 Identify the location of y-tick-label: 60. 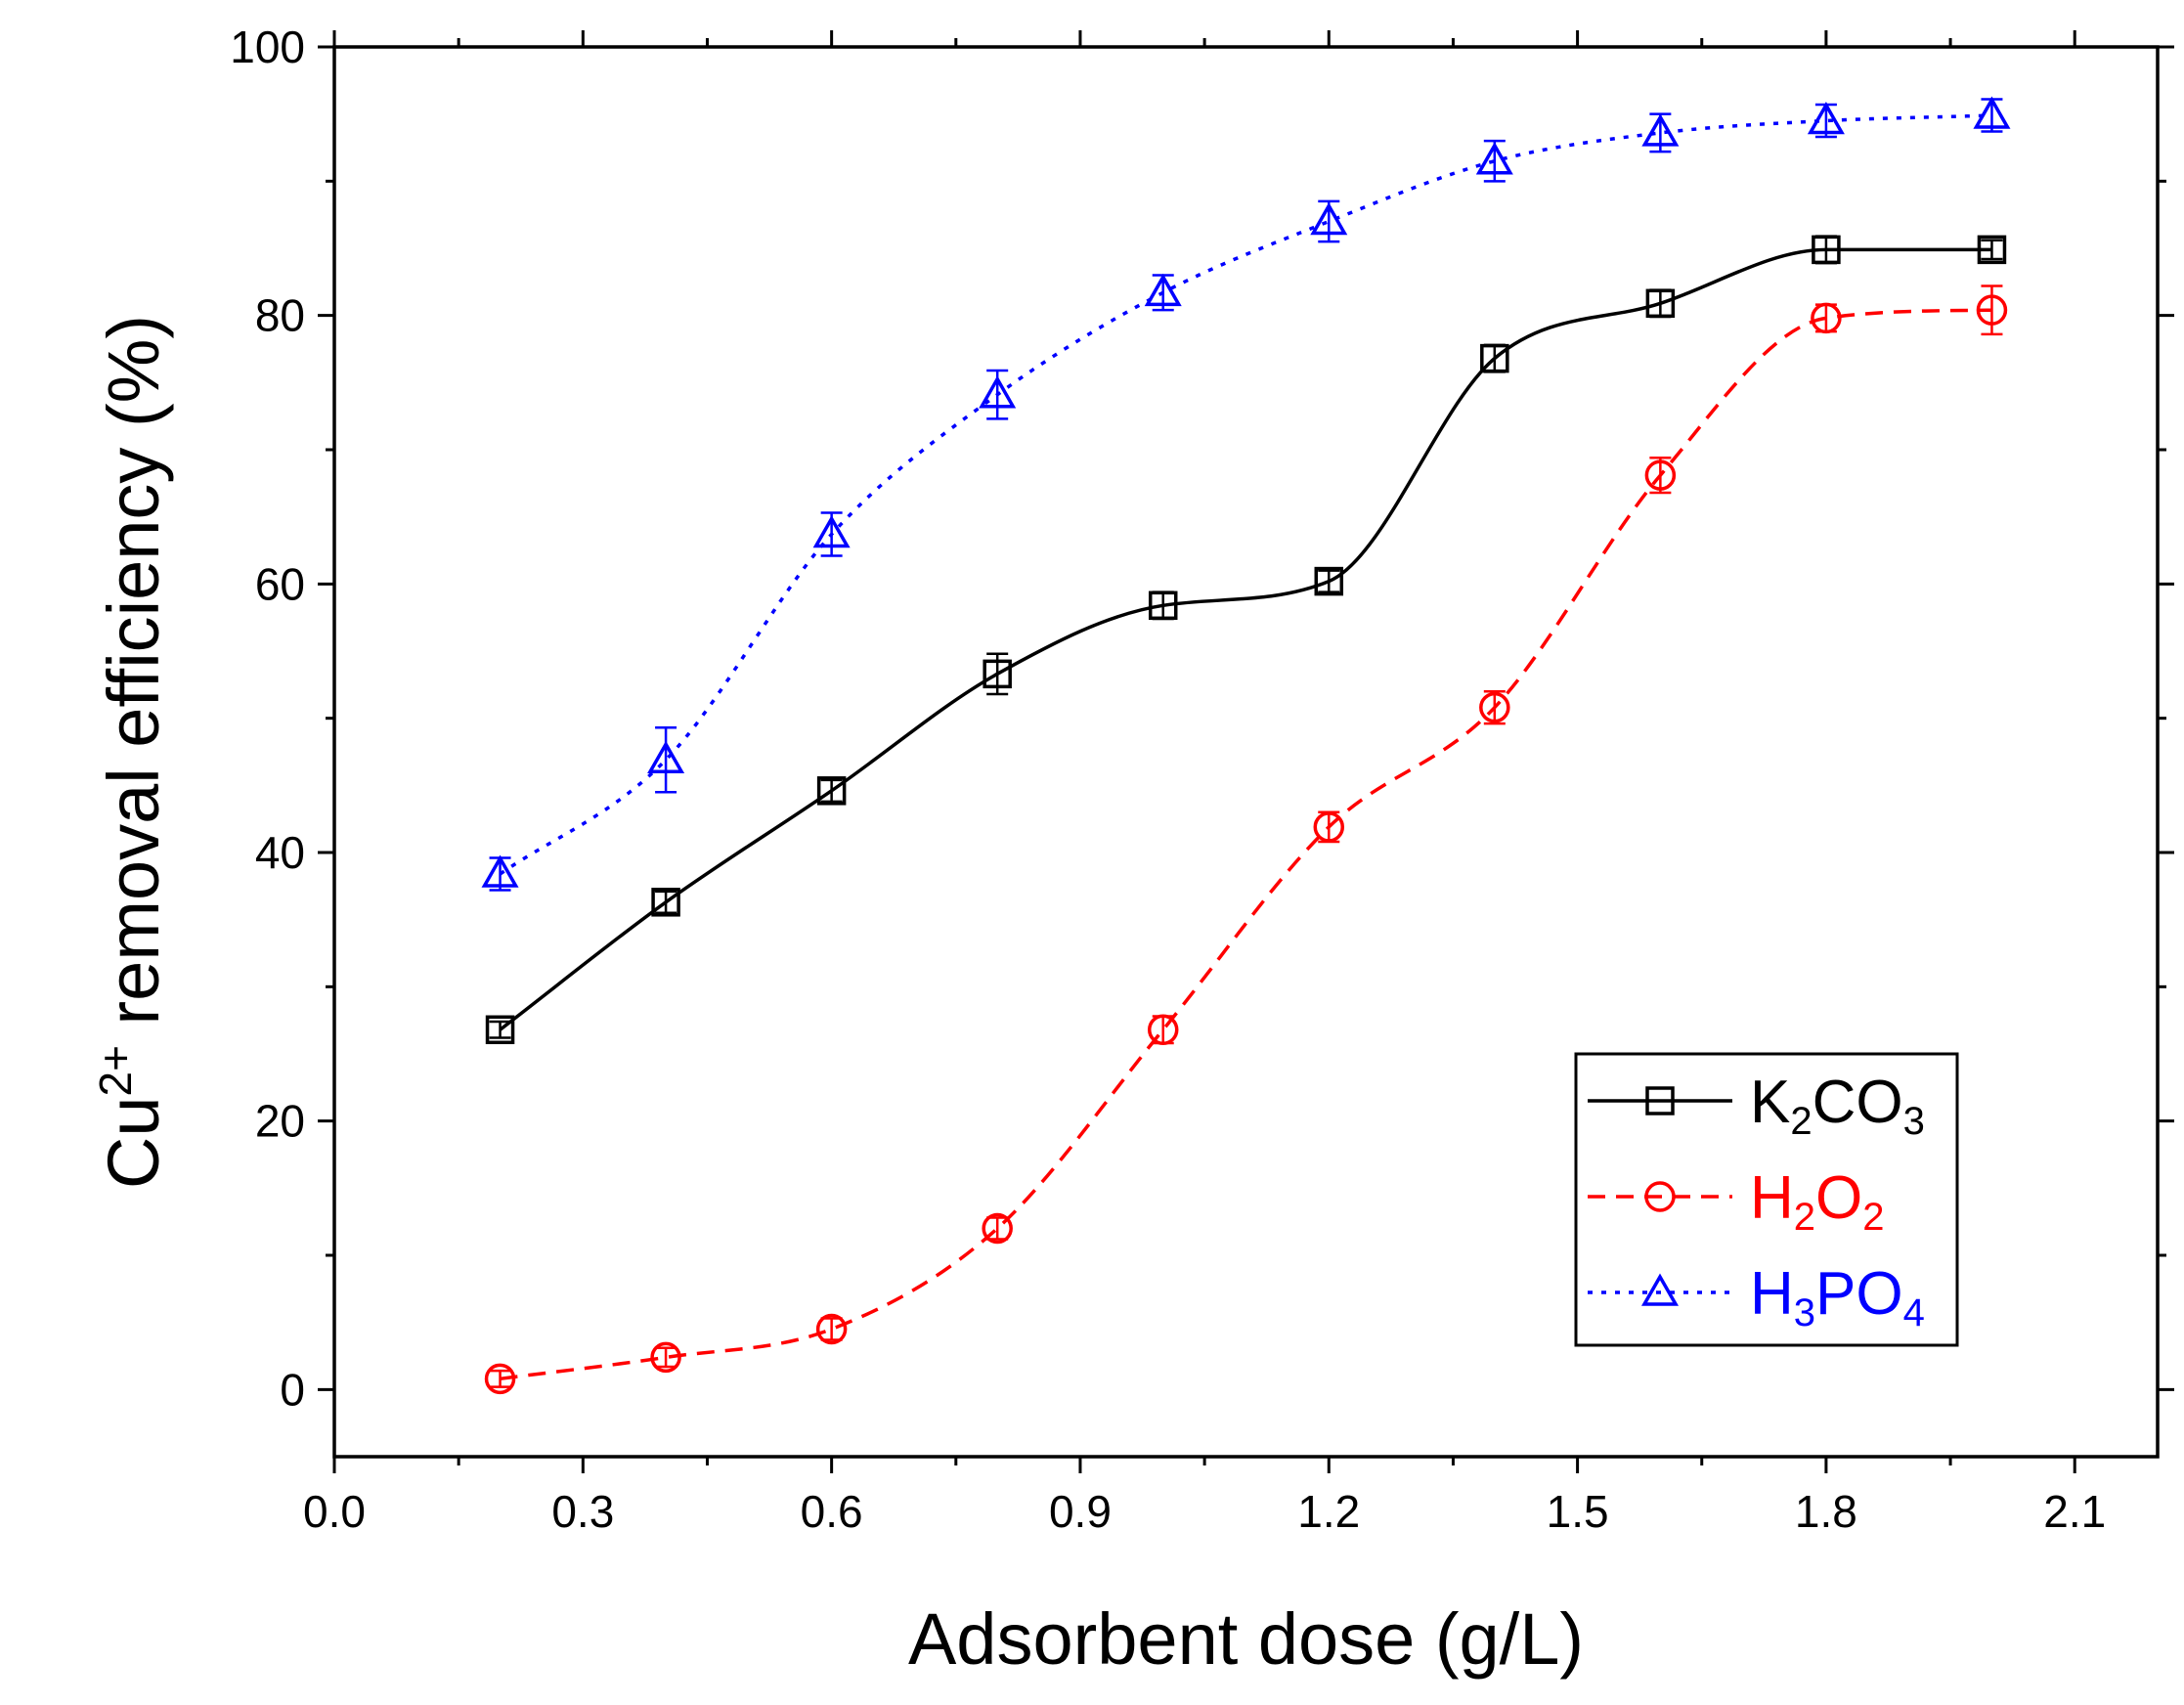
(280, 583).